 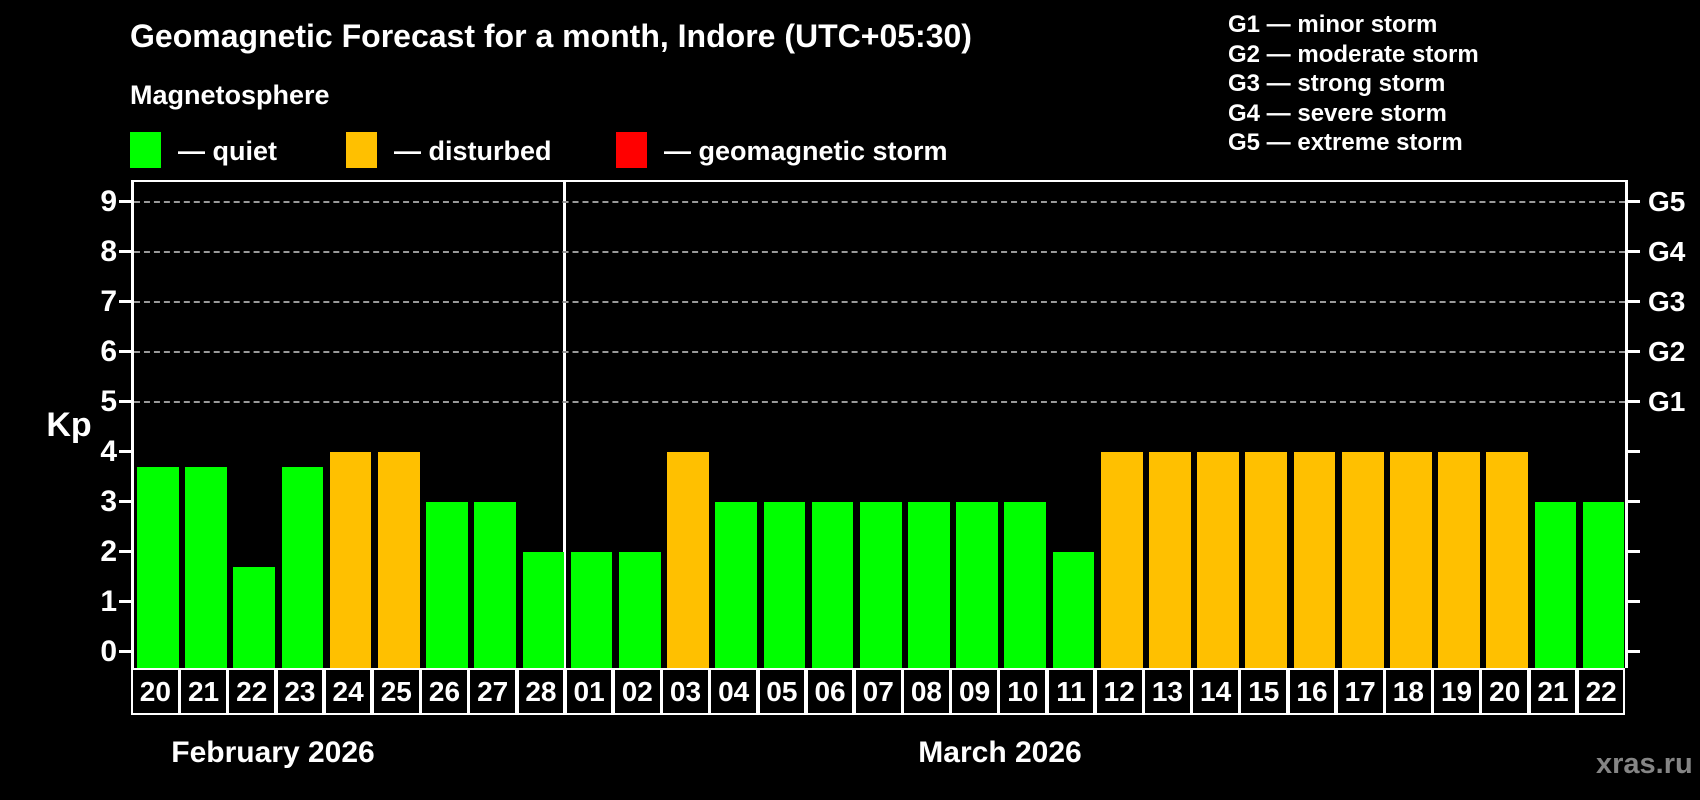 I want to click on gridline-kp7, so click(x=879, y=301).